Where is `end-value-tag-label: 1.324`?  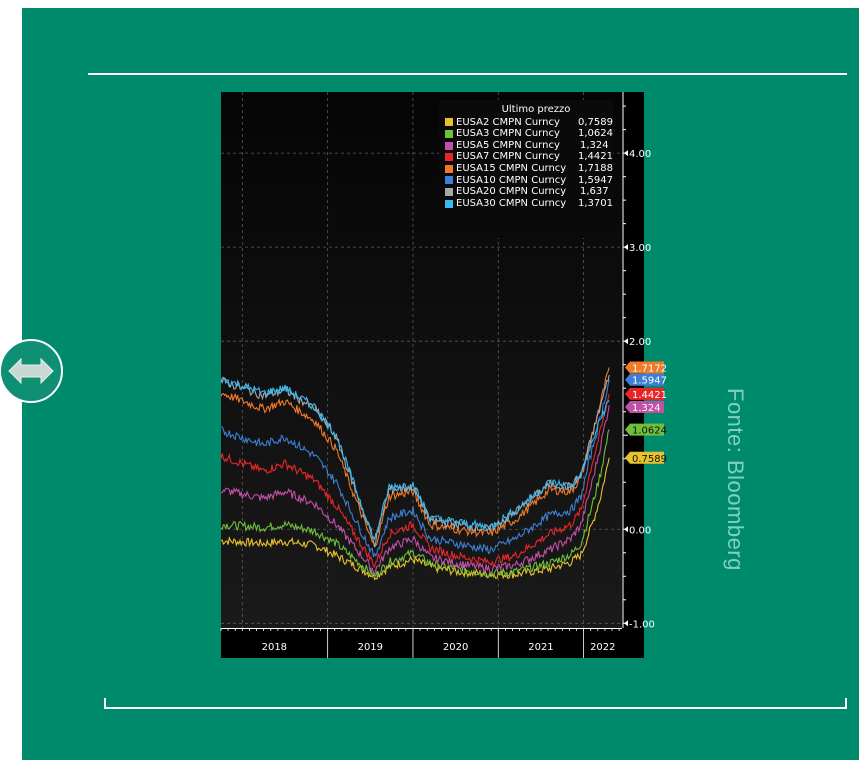 end-value-tag-label: 1.324 is located at coordinates (646, 408).